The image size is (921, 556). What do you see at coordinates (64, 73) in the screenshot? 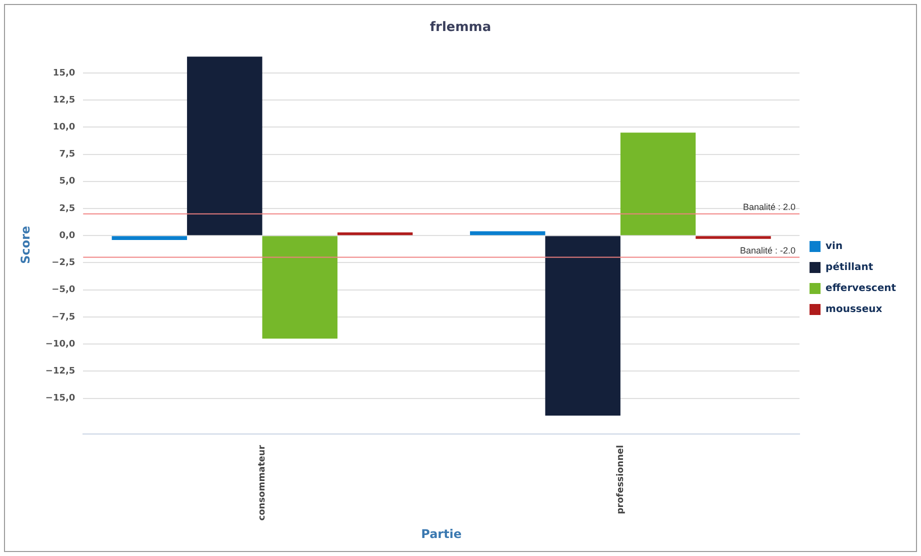
I see `y-tick-label: 15,0` at bounding box center [64, 73].